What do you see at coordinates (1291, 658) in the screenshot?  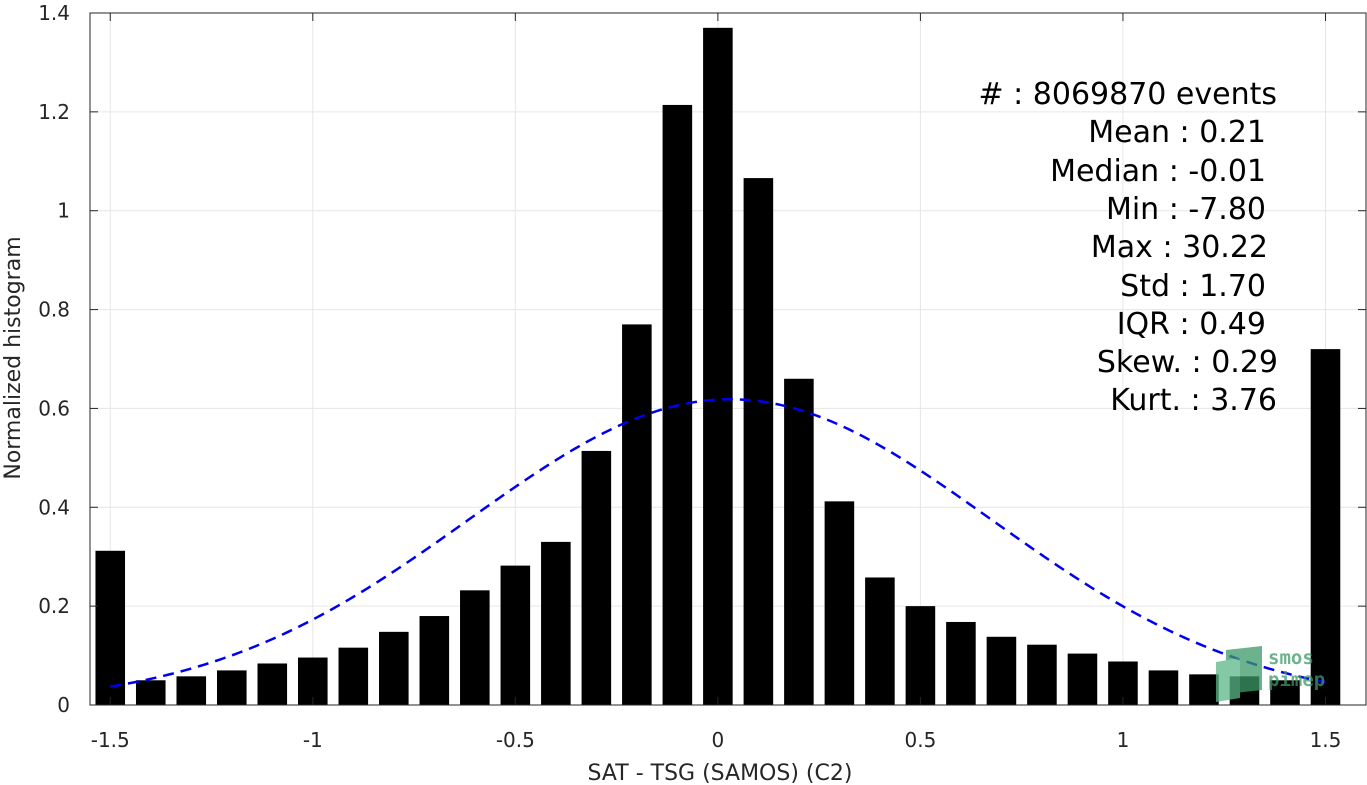 I see `logo-text-smos: smos` at bounding box center [1291, 658].